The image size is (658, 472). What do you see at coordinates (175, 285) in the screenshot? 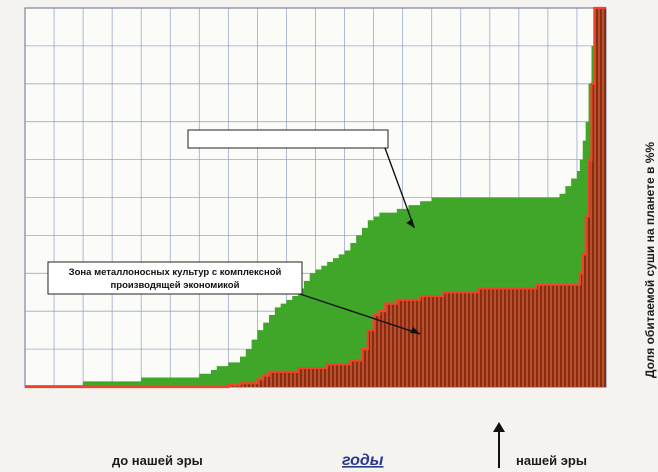
I see `annotation-metal-cultures-line2: производящей экономикой` at bounding box center [175, 285].